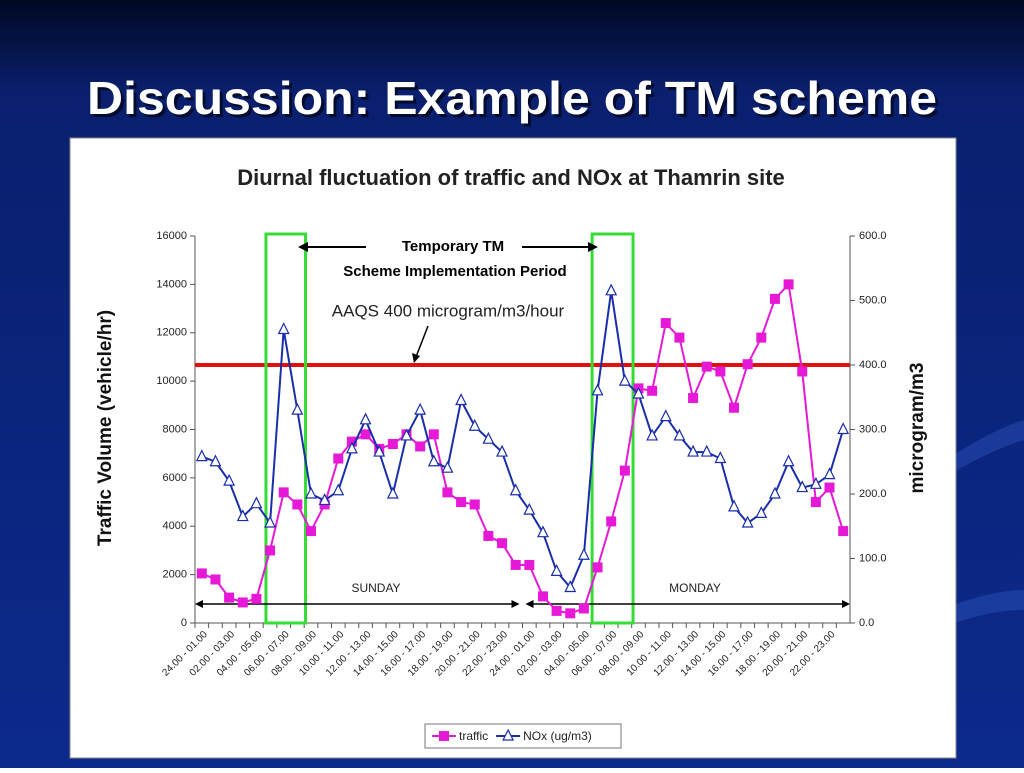 The image size is (1024, 773). I want to click on slide-title: Discussion: Example of TM scheme, so click(512, 98).